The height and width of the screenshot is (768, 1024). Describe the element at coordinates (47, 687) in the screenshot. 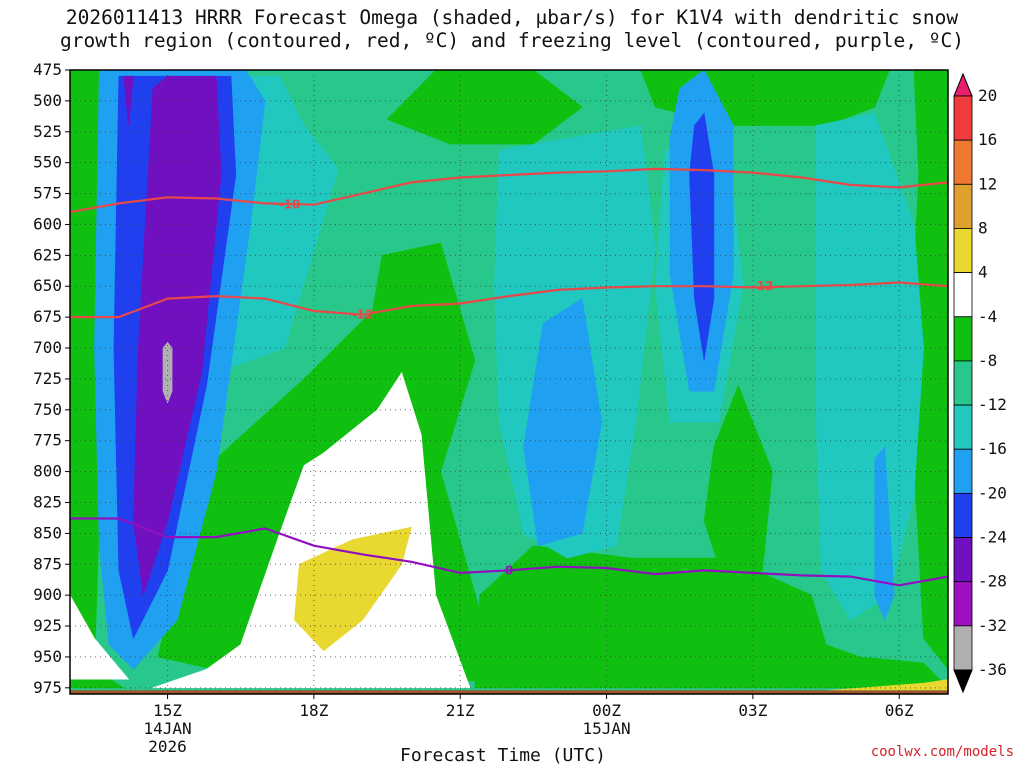

I see `y-tick-label-20: 975` at that location.